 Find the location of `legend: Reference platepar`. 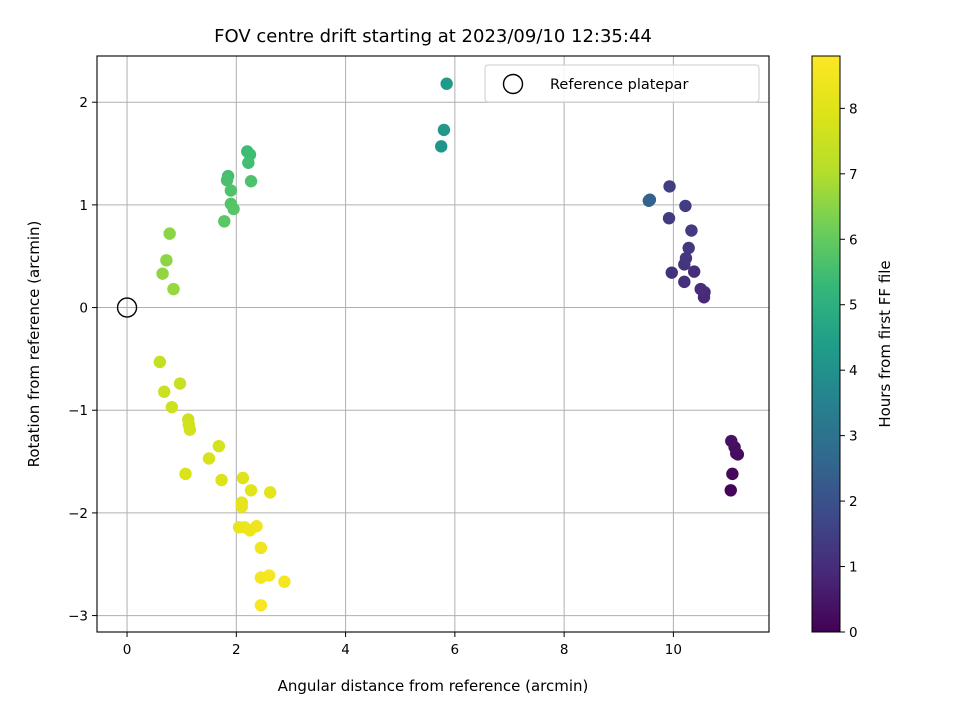

legend: Reference platepar is located at coordinates (622, 83).